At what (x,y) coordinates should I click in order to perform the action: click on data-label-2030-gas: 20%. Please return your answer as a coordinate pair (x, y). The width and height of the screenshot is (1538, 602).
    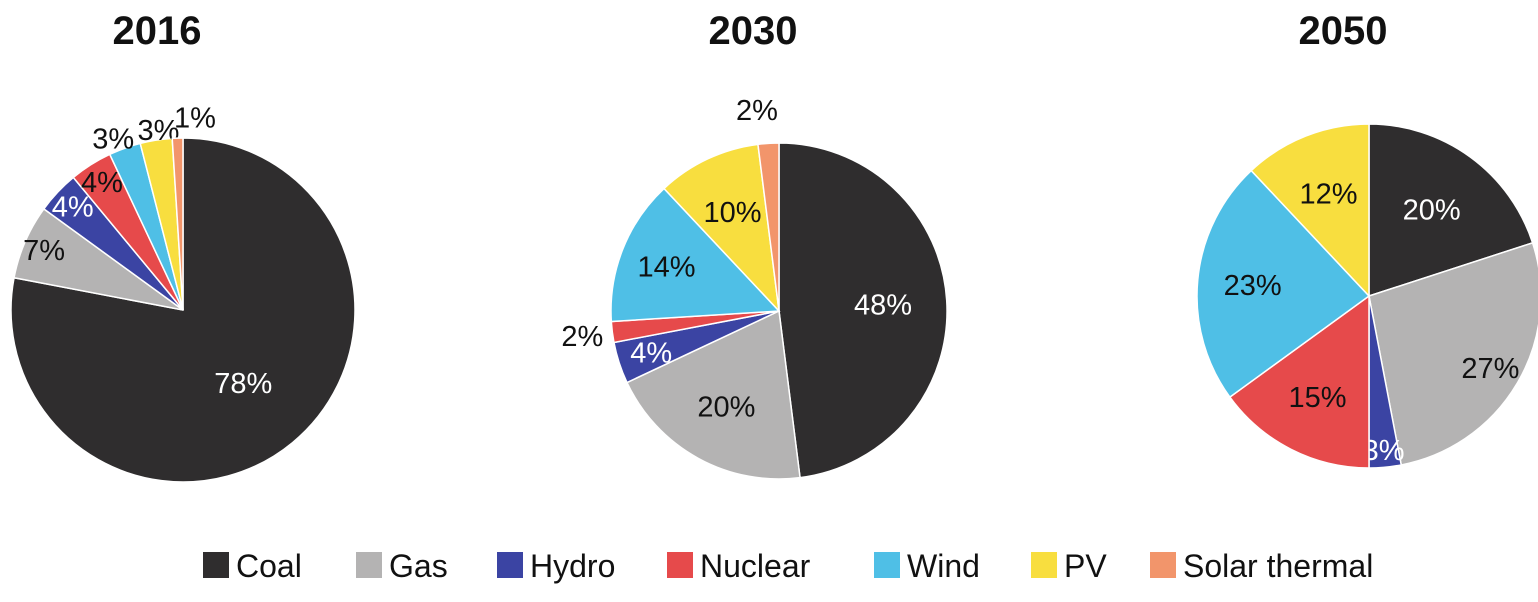
    Looking at the image, I should click on (726, 408).